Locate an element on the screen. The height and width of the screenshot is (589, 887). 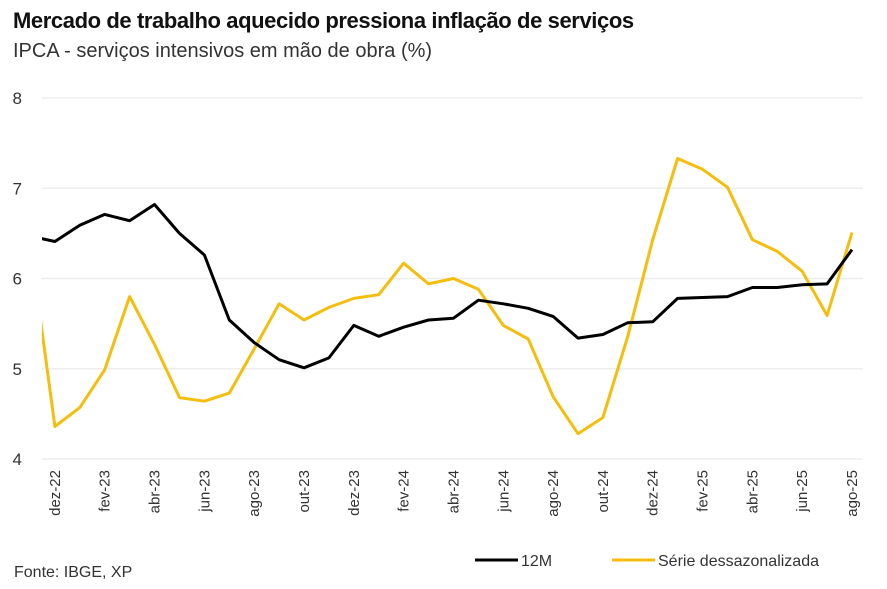
y-tick-label: 6 is located at coordinates (17, 279).